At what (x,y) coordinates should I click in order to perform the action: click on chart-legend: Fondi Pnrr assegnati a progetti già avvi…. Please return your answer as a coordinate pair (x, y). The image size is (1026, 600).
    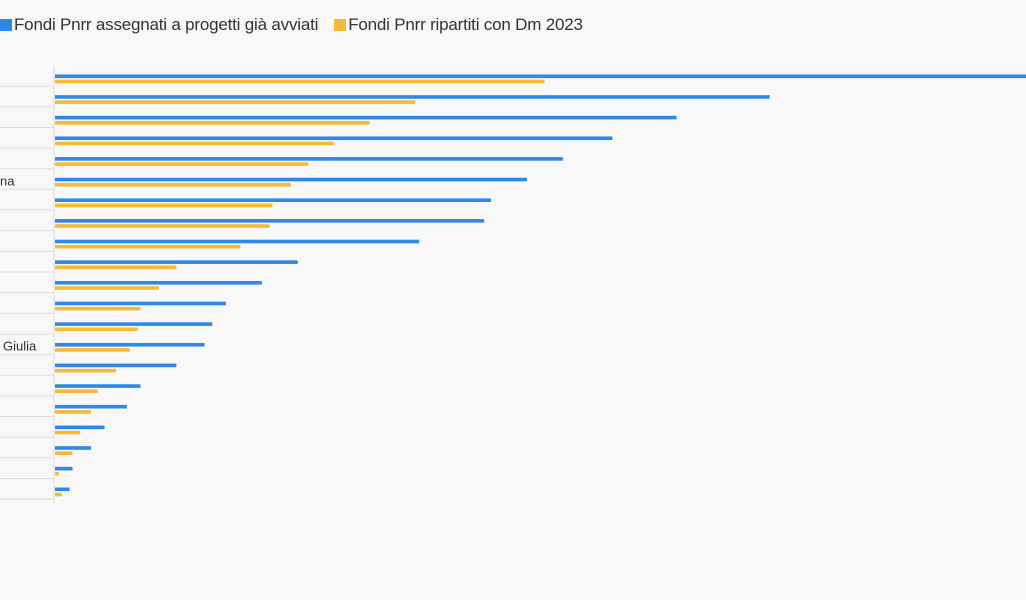
    Looking at the image, I should click on (299, 25).